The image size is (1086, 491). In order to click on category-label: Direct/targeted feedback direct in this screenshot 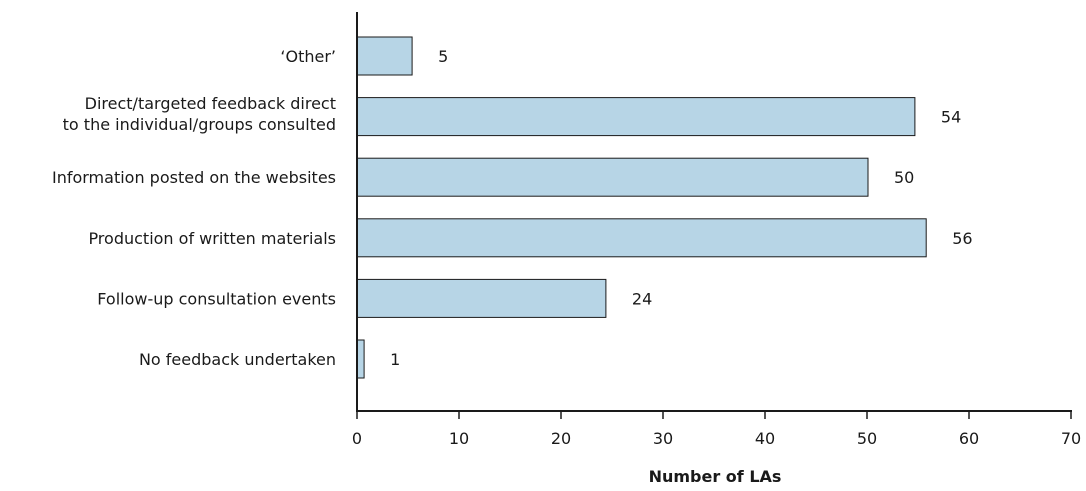, I will do `click(210, 103)`.